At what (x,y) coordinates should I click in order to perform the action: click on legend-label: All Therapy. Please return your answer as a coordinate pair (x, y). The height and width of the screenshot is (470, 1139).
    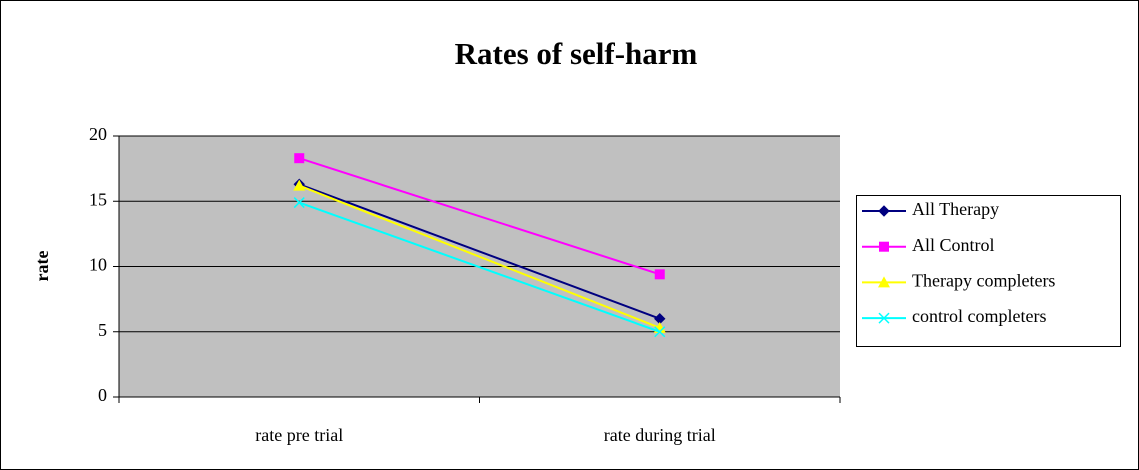
    Looking at the image, I should click on (955, 209).